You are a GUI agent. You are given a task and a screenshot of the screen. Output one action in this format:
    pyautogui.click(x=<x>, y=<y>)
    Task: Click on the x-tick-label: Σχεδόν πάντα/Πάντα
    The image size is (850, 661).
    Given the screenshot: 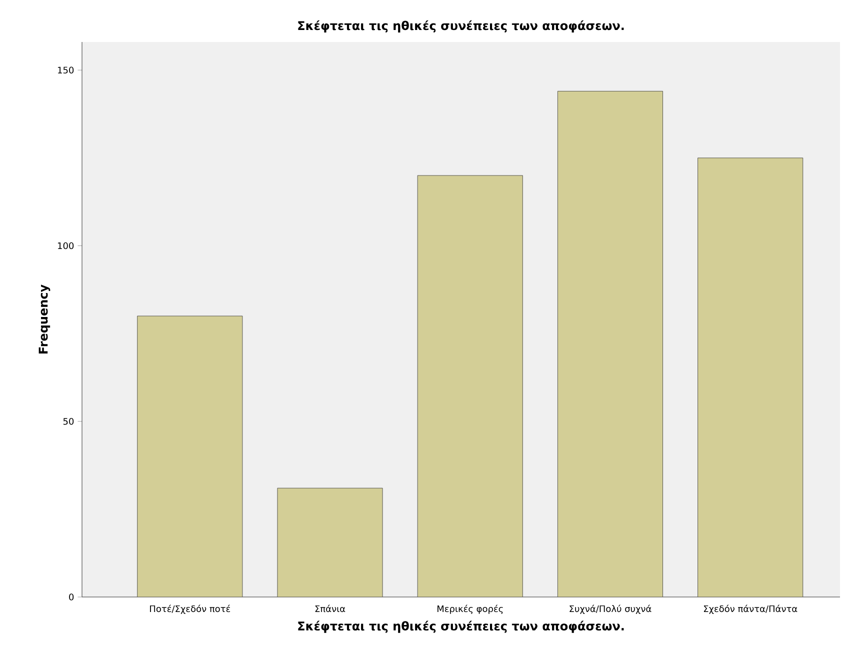 What is the action you would take?
    pyautogui.click(x=751, y=609)
    